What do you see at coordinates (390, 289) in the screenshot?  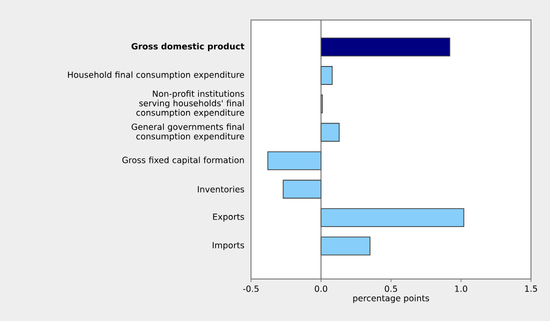 I see `x-tick-label: 0.5` at bounding box center [390, 289].